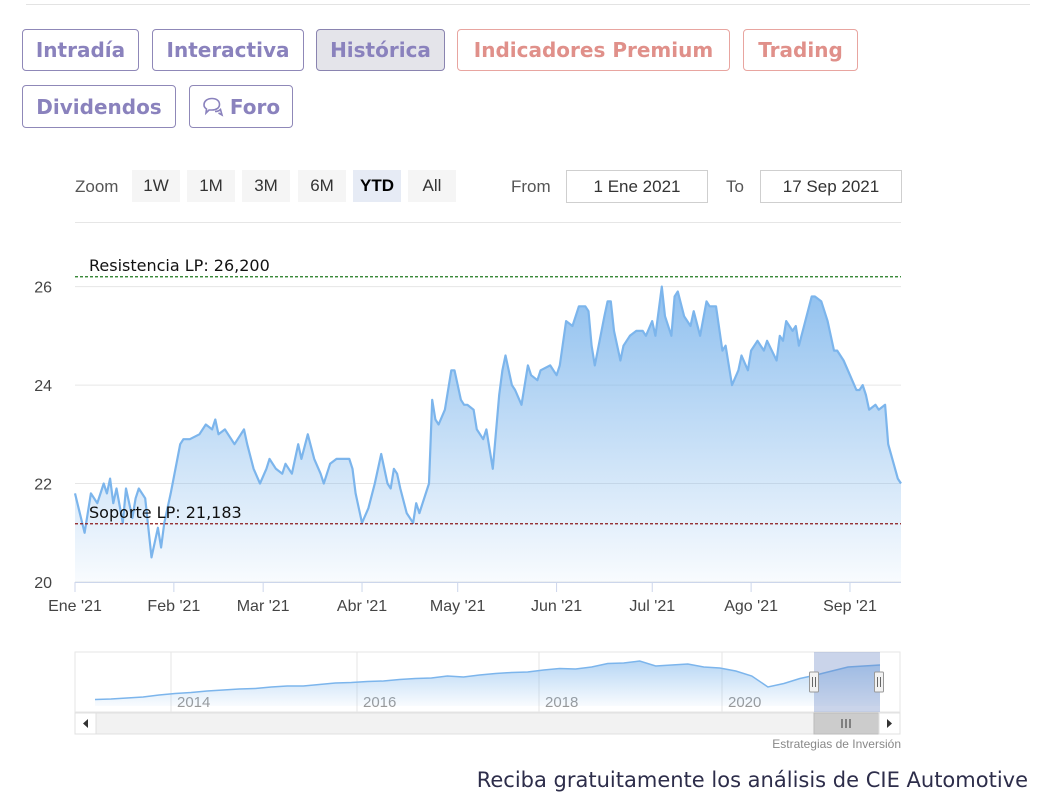 This screenshot has width=1040, height=804. What do you see at coordinates (213, 107) in the screenshot?
I see `chat-bubbles-icon` at bounding box center [213, 107].